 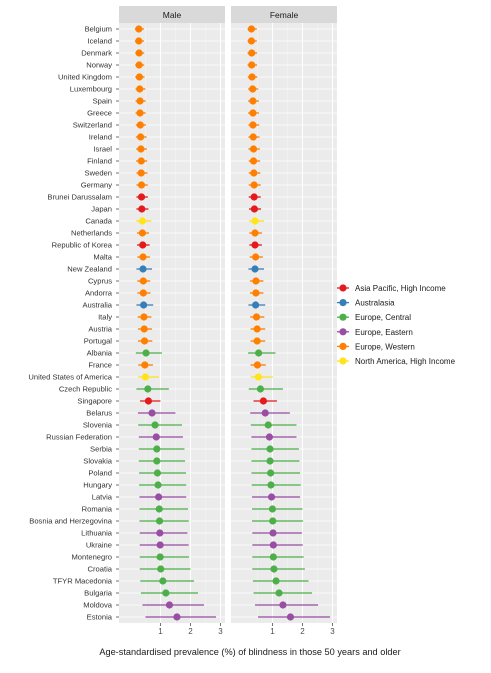 I want to click on country-label: Estonia, so click(x=100, y=617).